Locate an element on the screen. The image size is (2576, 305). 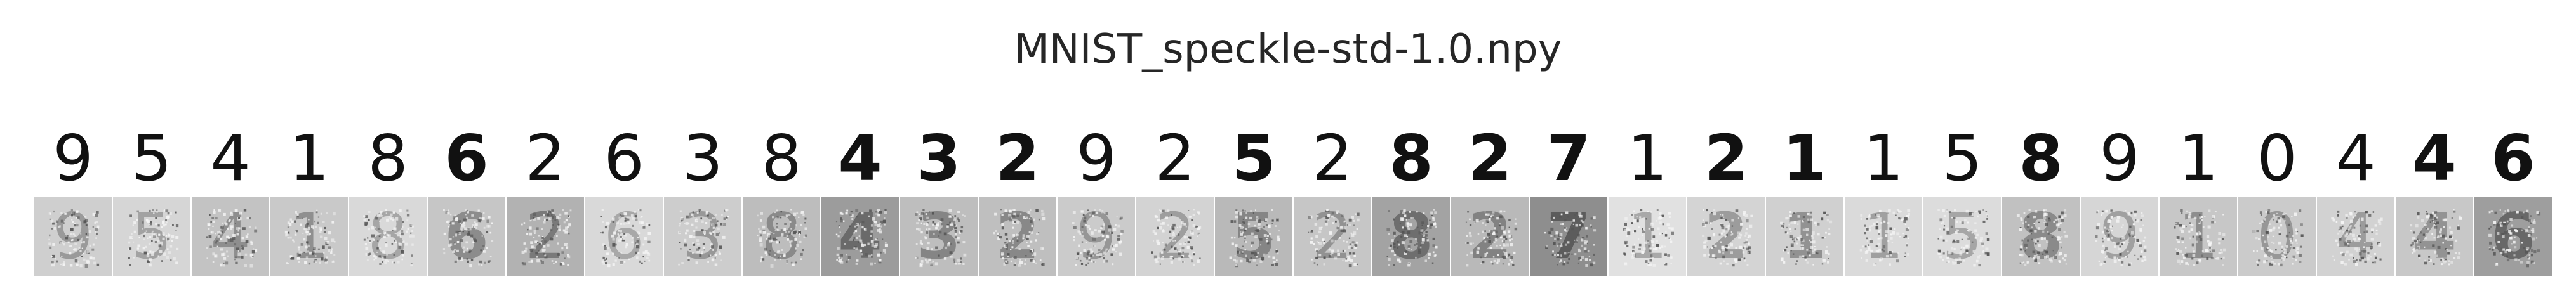
noisy-digit: 8 is located at coordinates (2041, 236).